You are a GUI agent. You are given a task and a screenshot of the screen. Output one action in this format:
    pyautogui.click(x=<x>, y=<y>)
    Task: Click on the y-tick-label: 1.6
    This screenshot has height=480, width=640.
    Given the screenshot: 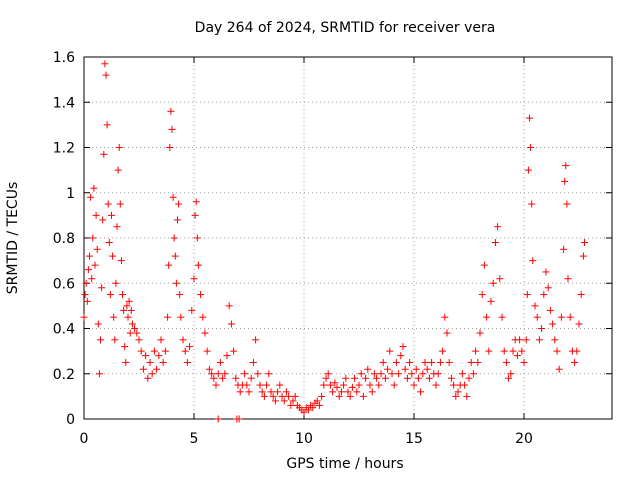 What is the action you would take?
    pyautogui.click(x=64, y=58)
    